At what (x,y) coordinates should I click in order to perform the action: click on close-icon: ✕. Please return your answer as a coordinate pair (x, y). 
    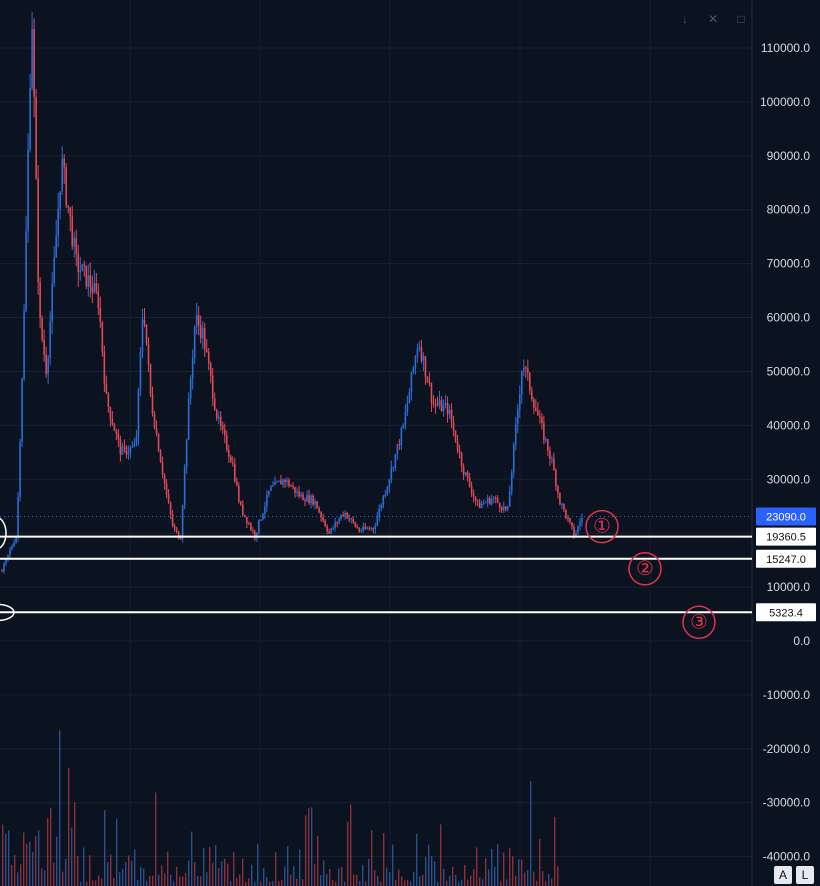
    Looking at the image, I should click on (713, 19).